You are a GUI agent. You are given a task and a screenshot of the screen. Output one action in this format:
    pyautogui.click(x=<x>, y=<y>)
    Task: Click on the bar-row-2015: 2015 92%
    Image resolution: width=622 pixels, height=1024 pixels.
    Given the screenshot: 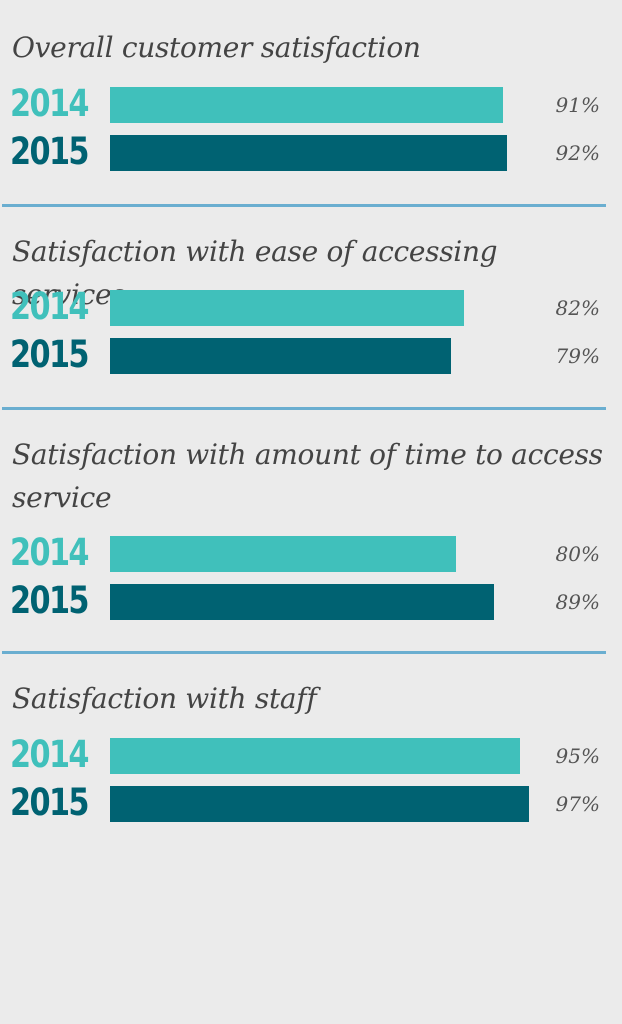 What is the action you would take?
    pyautogui.click(x=311, y=152)
    